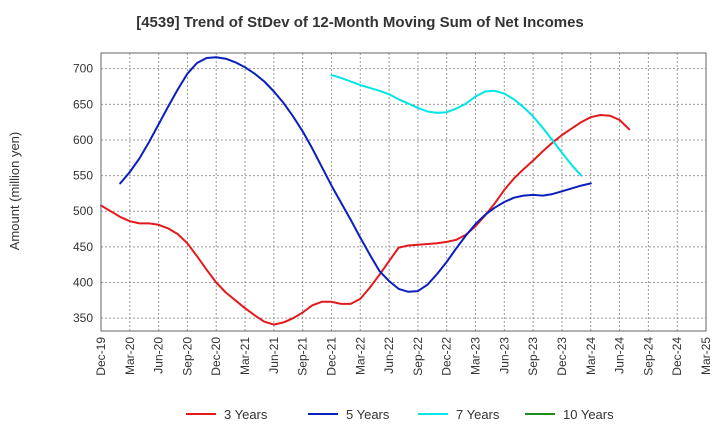 The width and height of the screenshot is (720, 440). Describe the element at coordinates (648, 356) in the screenshot. I see `x-tick-label: Sep-24` at that location.